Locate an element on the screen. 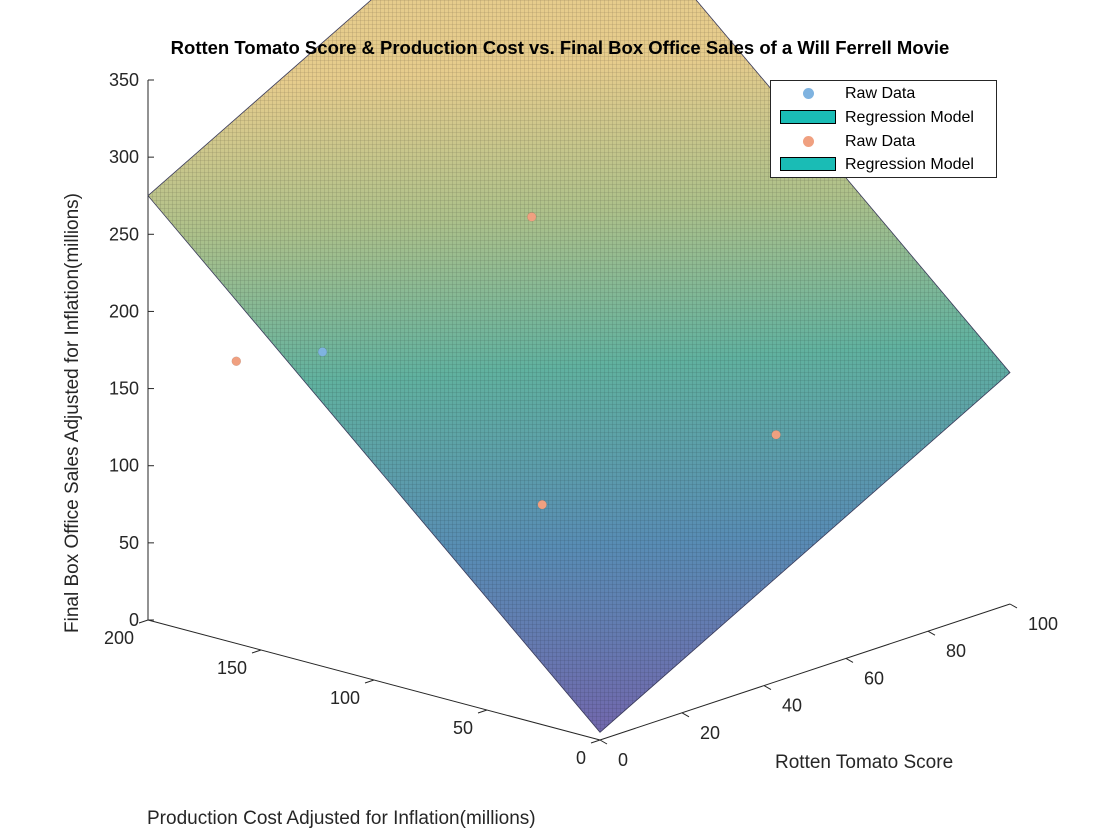 The height and width of the screenshot is (840, 1120). z-tick-label: 0 is located at coordinates (134, 620).